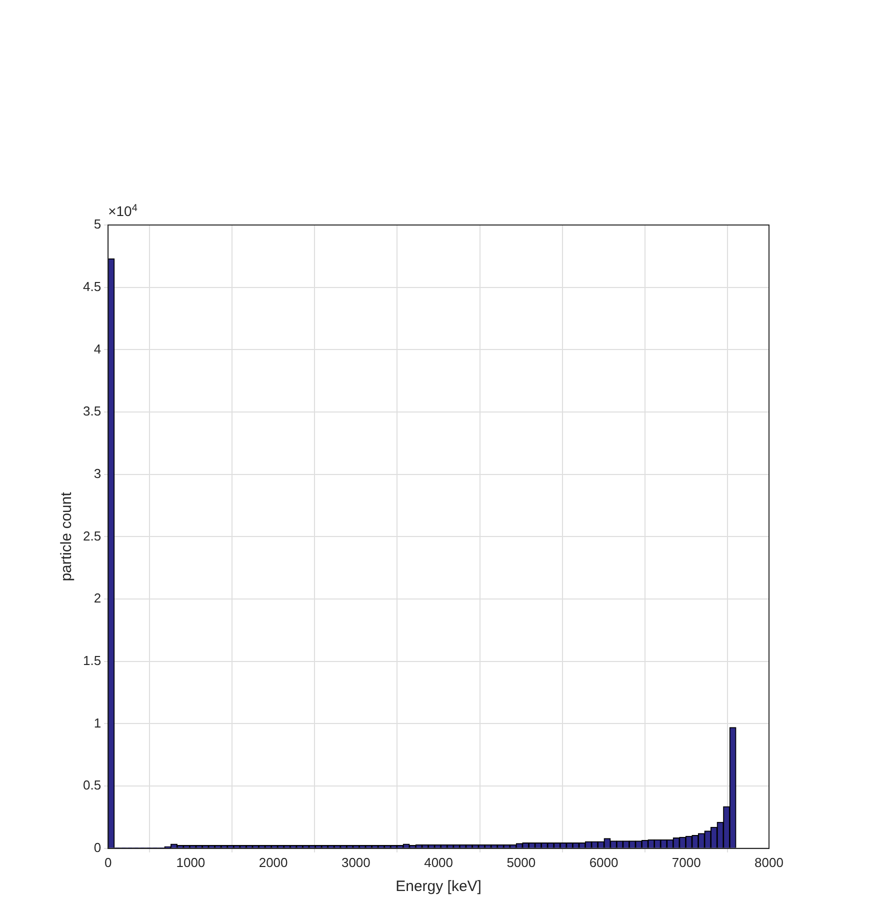  I want to click on y-tick-label: 5, so click(98, 224).